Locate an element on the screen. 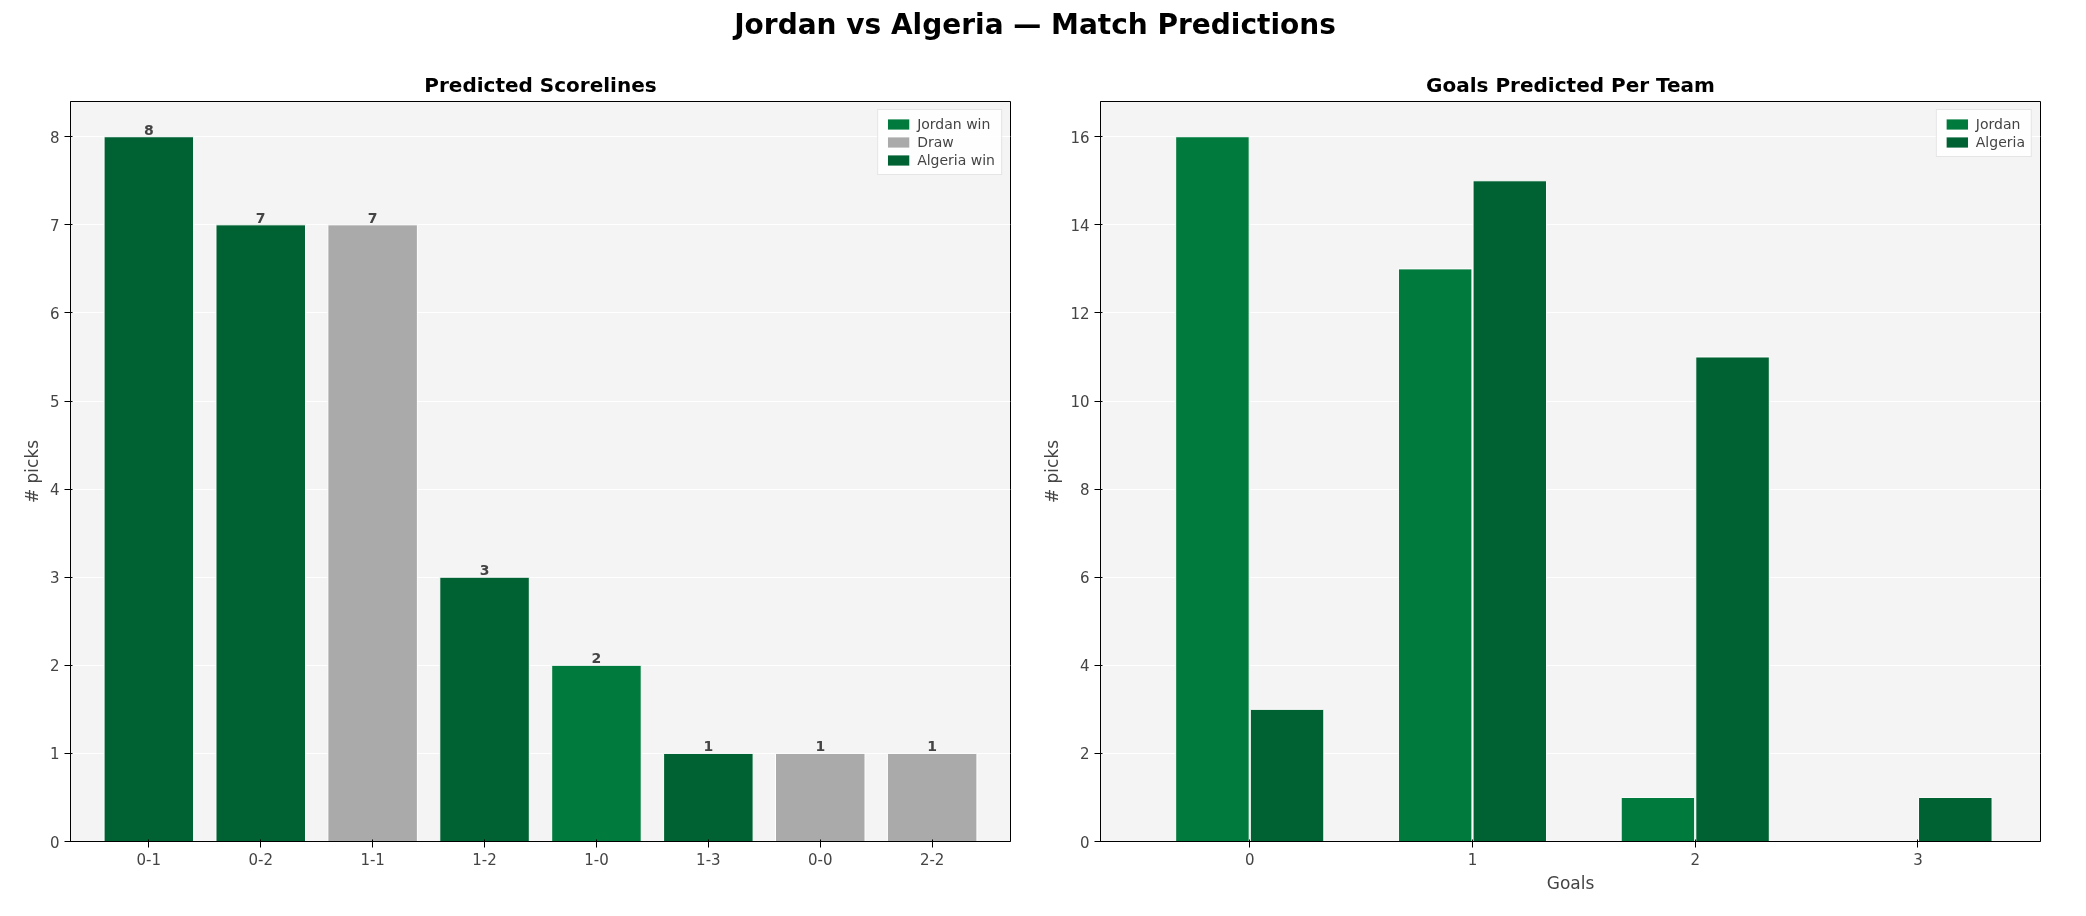  y-tick-label: 10 is located at coordinates (1080, 402).